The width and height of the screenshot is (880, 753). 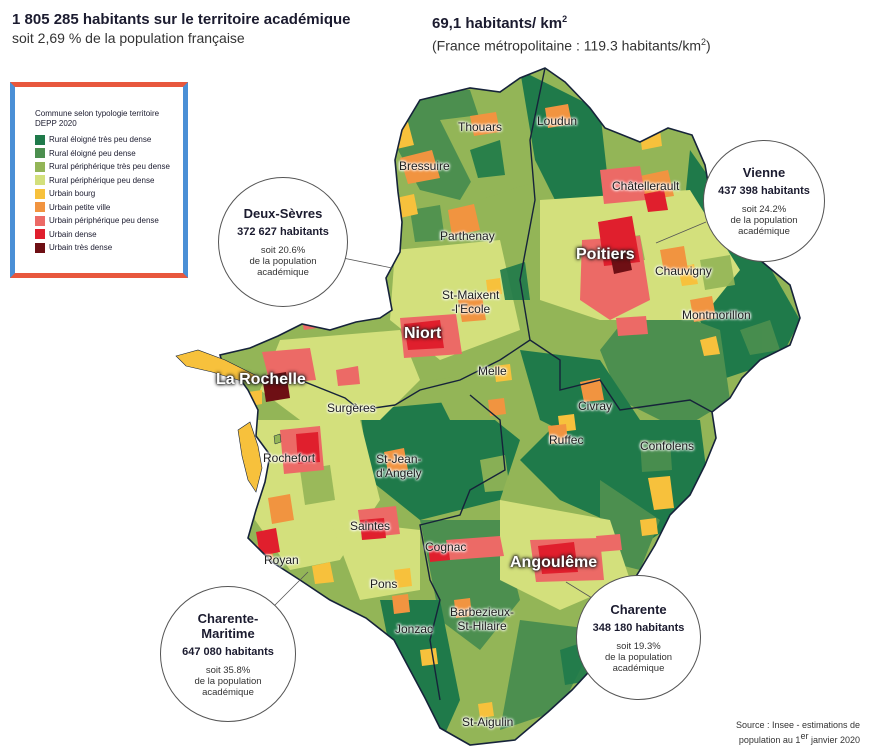 I want to click on town-label-saintes: Saintes, so click(x=370, y=526).